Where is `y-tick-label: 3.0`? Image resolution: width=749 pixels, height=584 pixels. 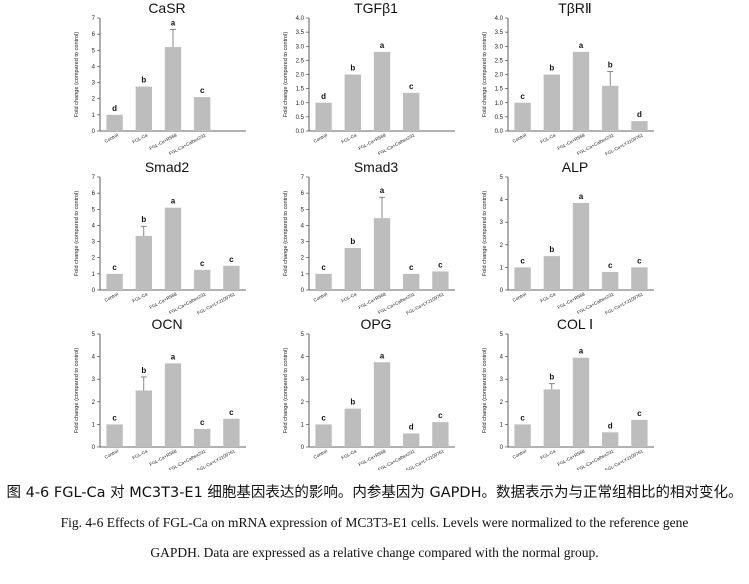
y-tick-label: 3.0 is located at coordinates (300, 47).